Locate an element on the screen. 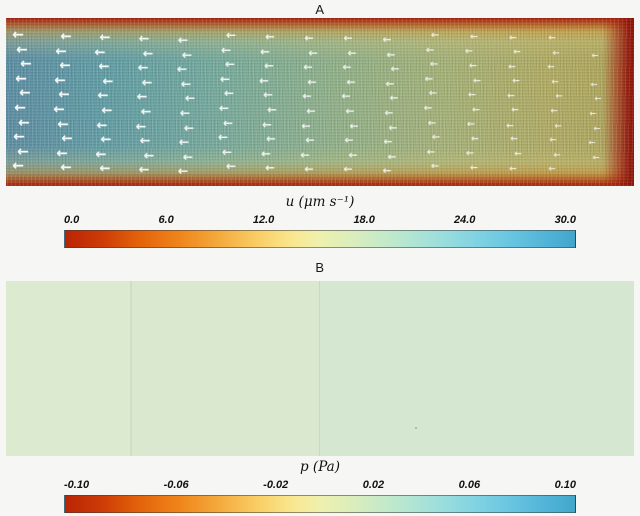 This screenshot has width=640, height=516. colorbar-p-gradient is located at coordinates (320, 504).